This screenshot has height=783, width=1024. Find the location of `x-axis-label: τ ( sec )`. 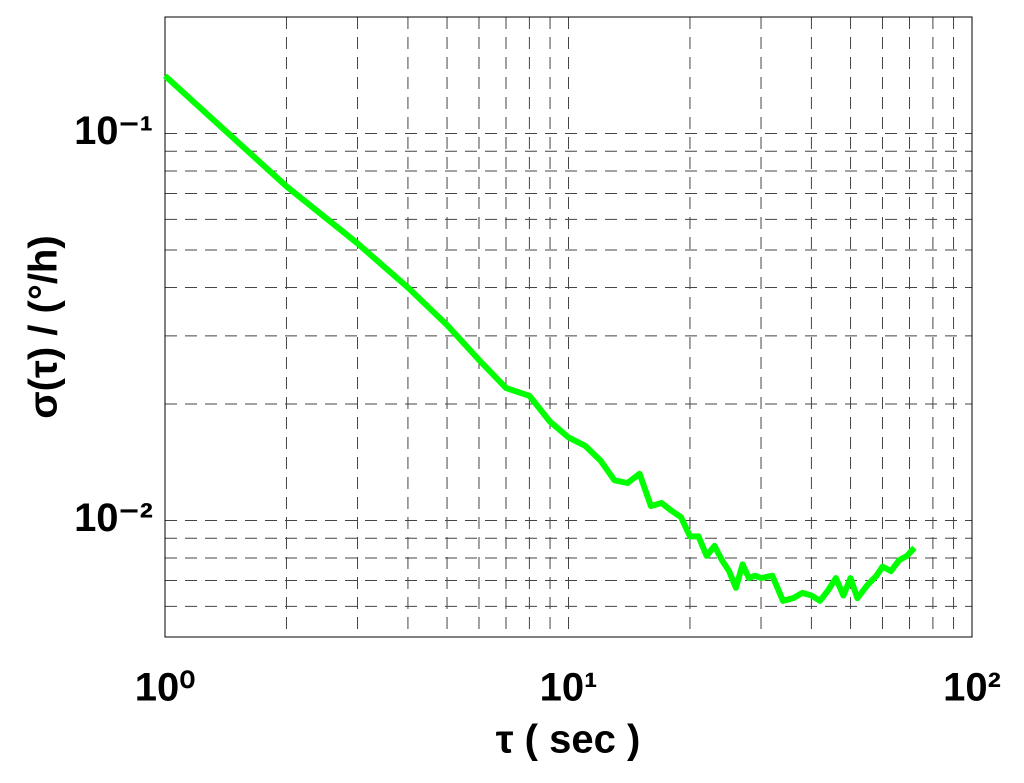

x-axis-label: τ ( sec ) is located at coordinates (568, 740).